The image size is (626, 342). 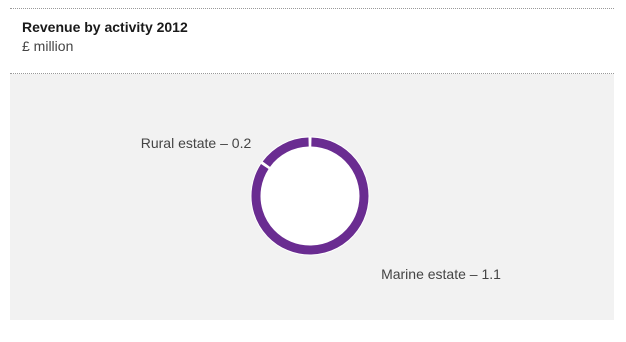 What do you see at coordinates (48, 46) in the screenshot?
I see `chart-subtitle: £ million` at bounding box center [48, 46].